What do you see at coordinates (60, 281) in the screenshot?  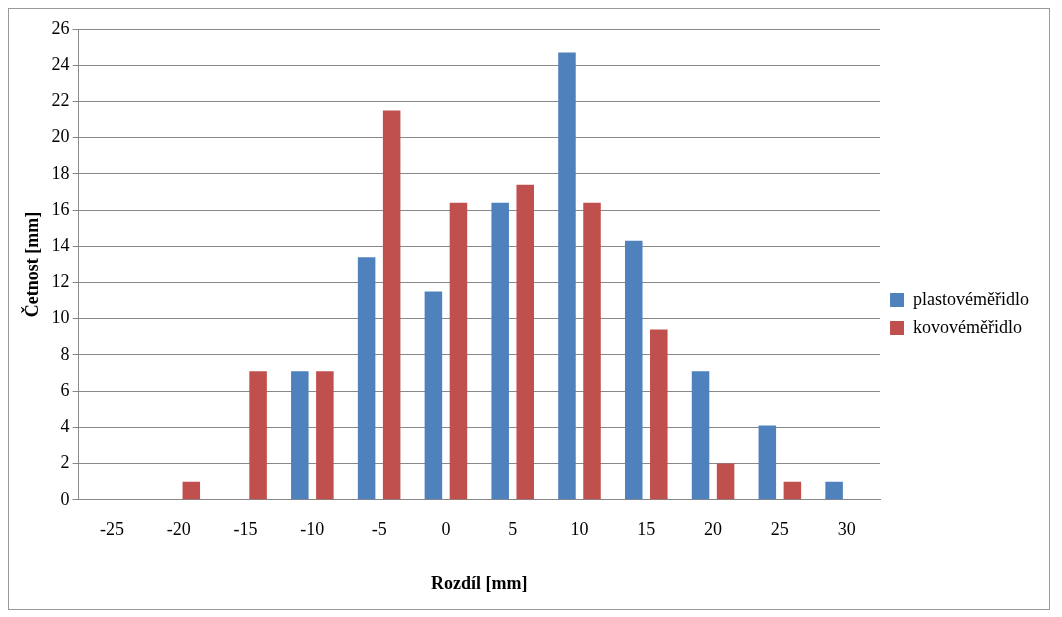 I see `y-tick-label: 12` at bounding box center [60, 281].